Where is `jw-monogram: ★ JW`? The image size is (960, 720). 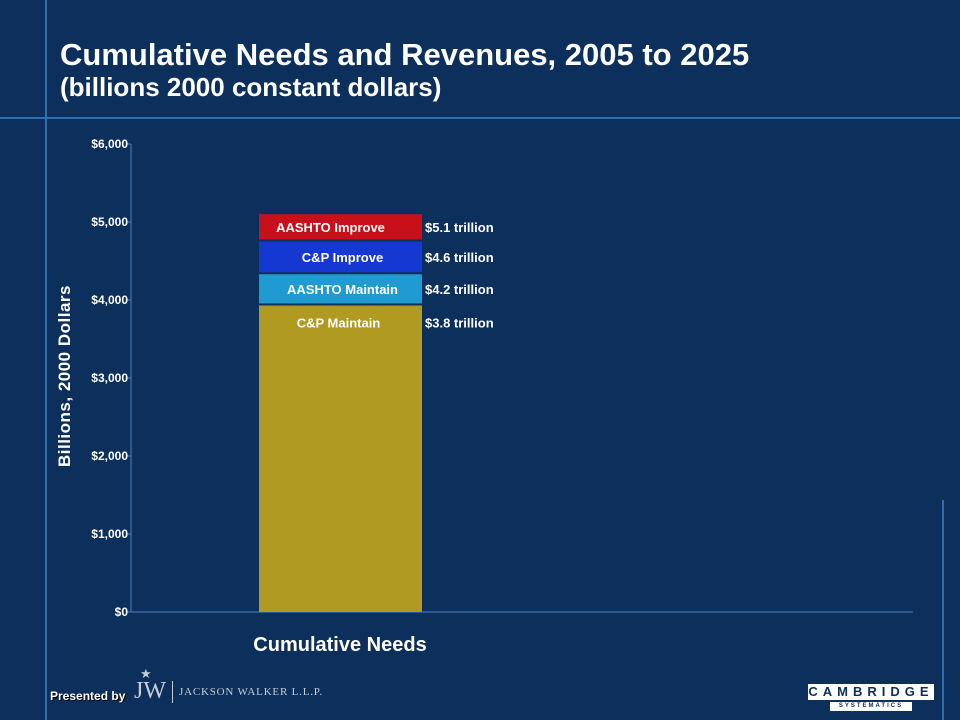
jw-monogram: ★ JW is located at coordinates (150, 685).